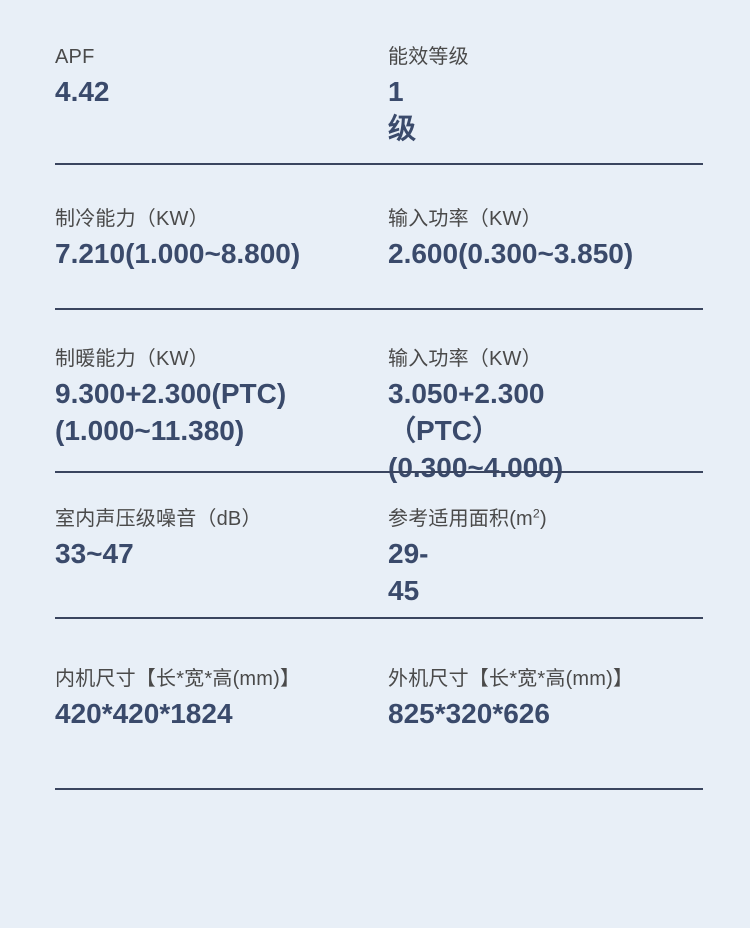 The image size is (750, 928). Describe the element at coordinates (543, 519) in the screenshot. I see `spec-label-area-suffix: )` at that location.